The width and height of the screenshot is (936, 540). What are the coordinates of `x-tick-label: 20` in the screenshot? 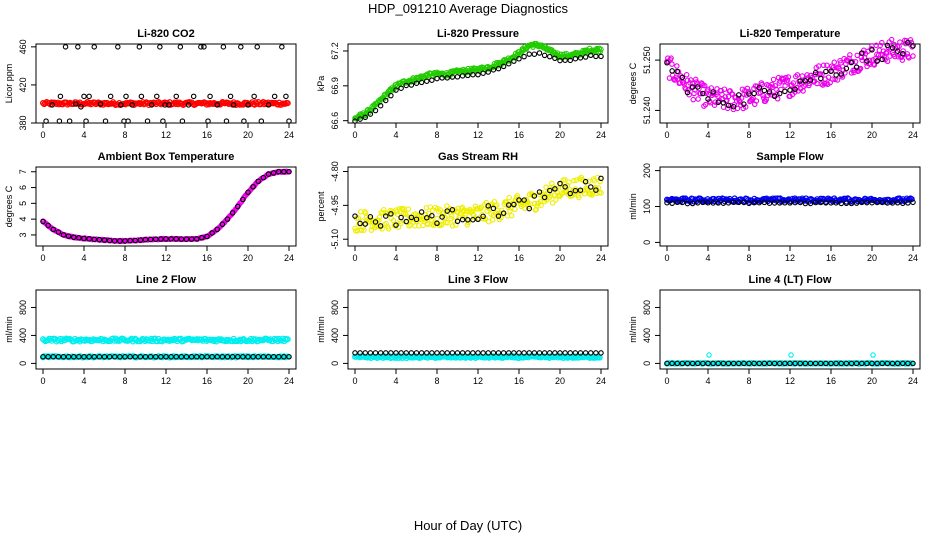 It's located at (560, 135).